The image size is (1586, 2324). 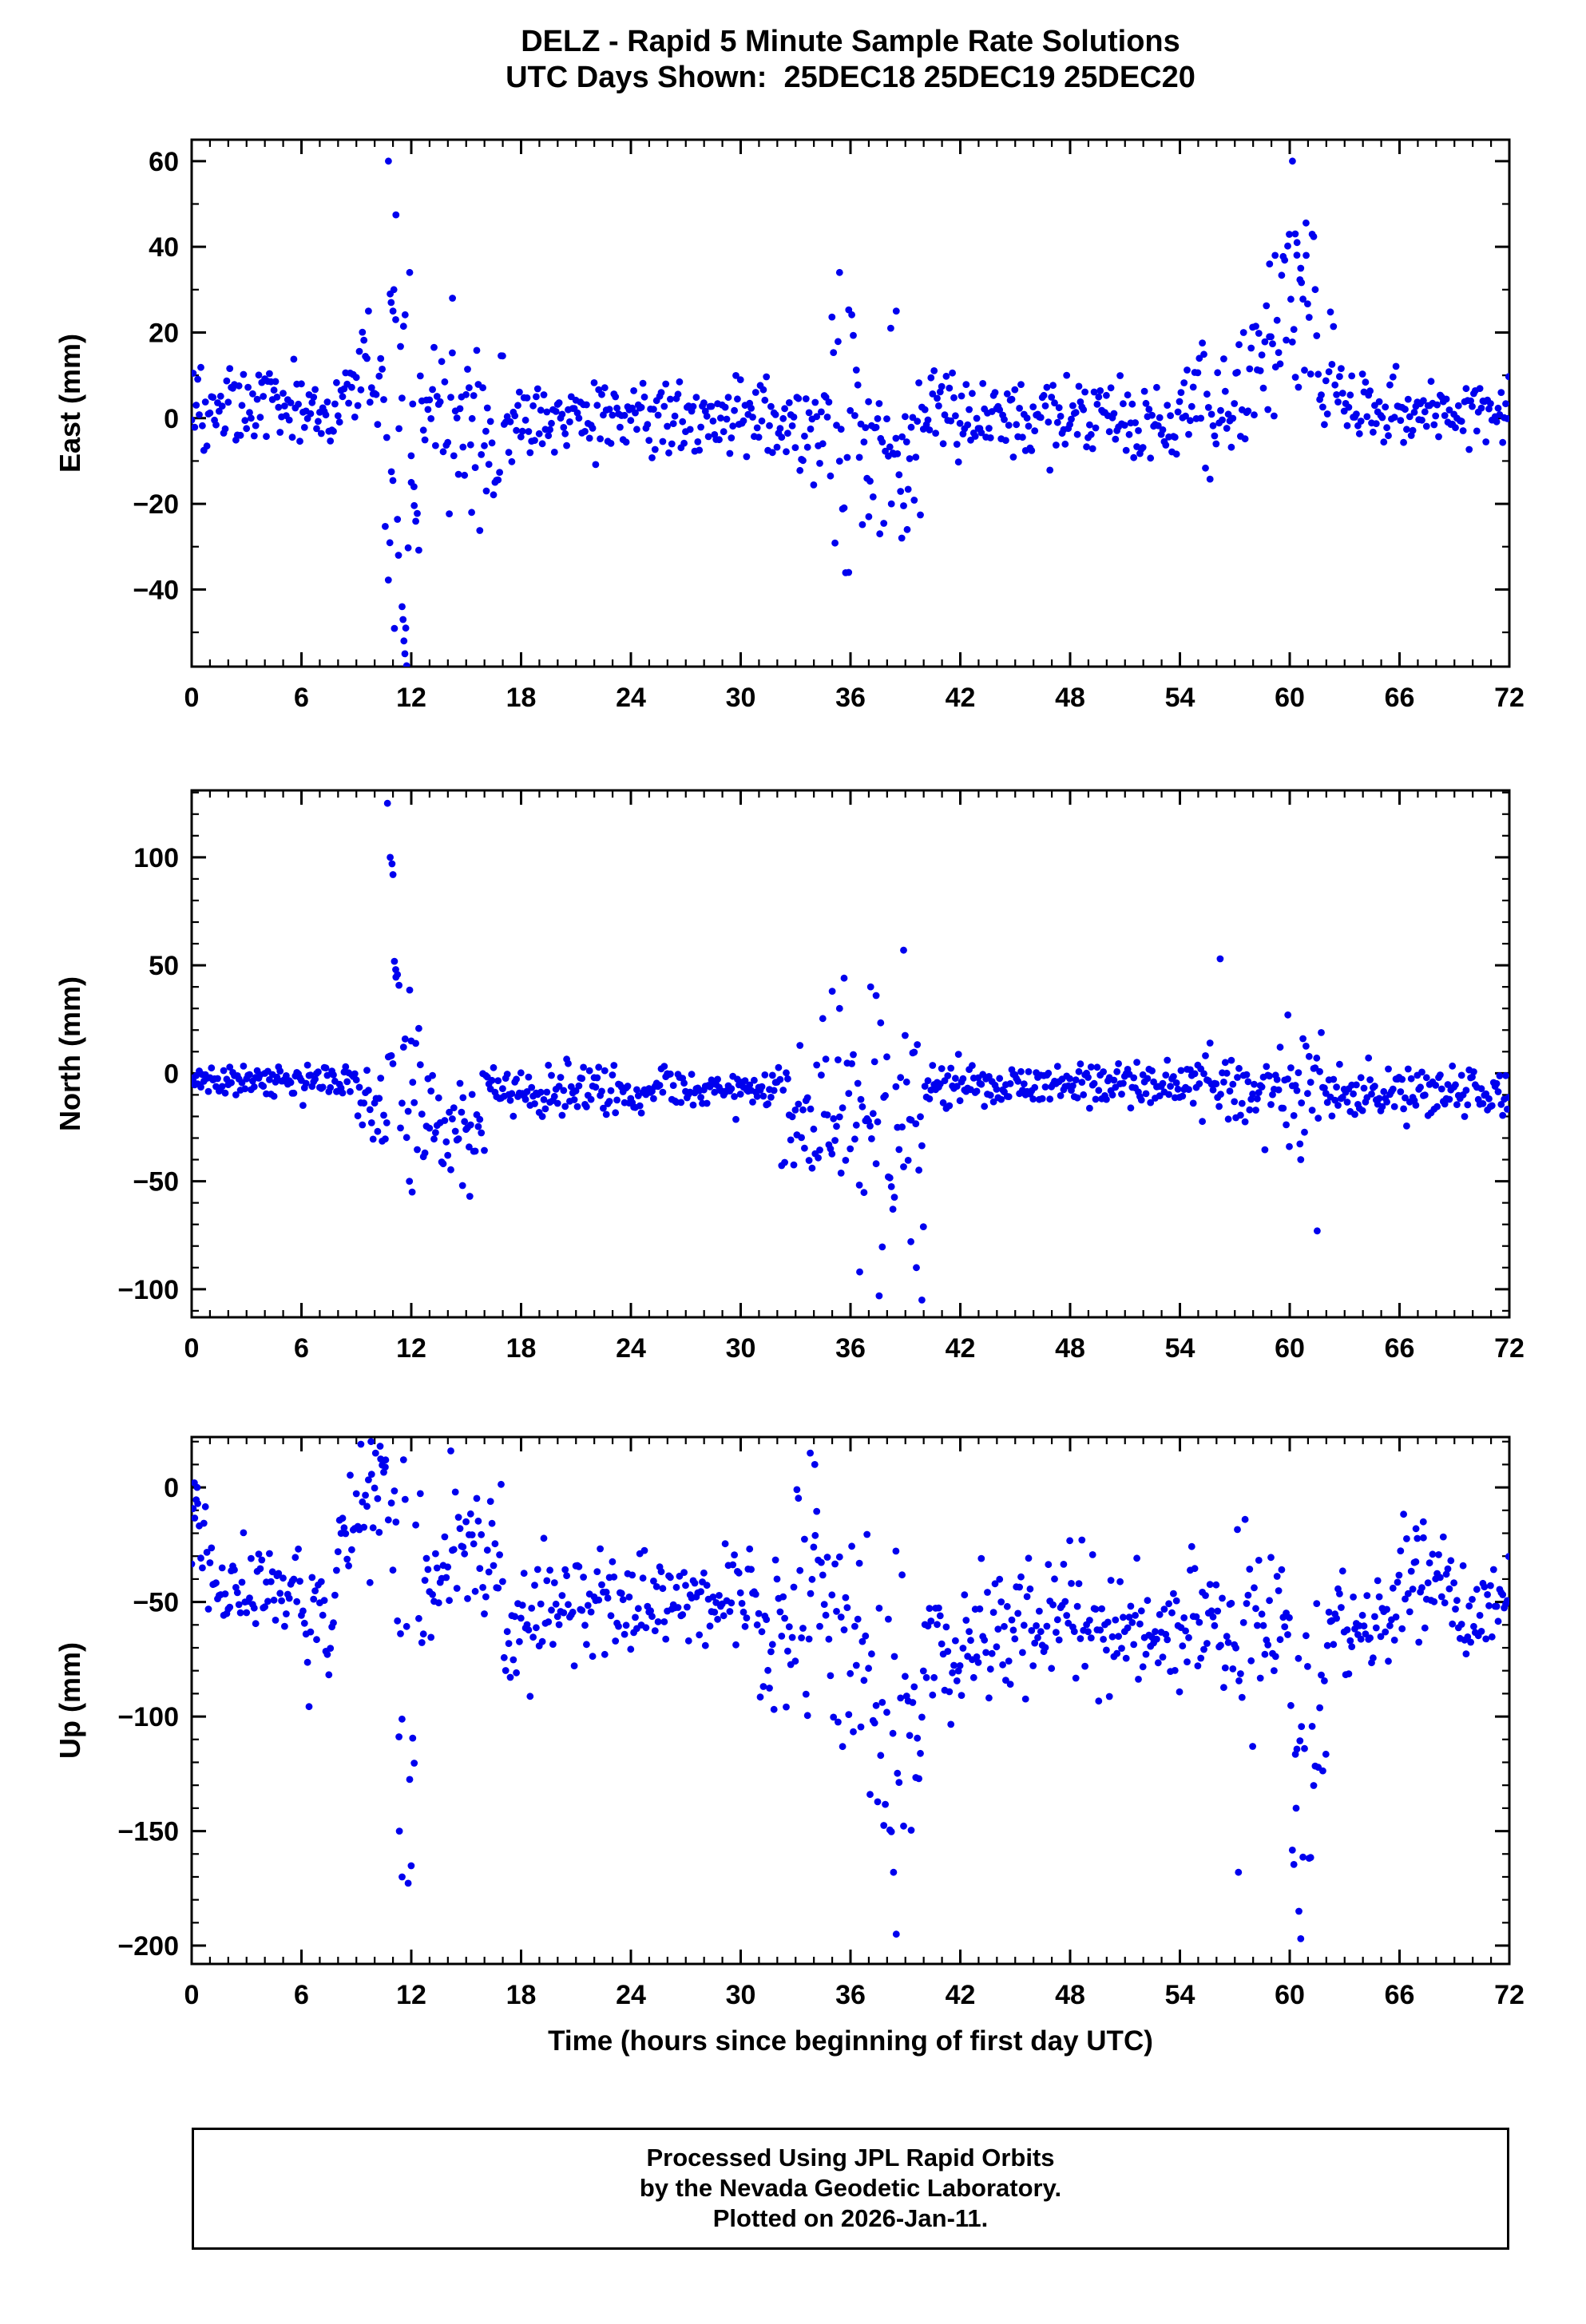 What do you see at coordinates (850, 77) in the screenshot?
I see `title-line-2: UTC Days Shown: 25DEC18 25DEC19 25DEC20` at bounding box center [850, 77].